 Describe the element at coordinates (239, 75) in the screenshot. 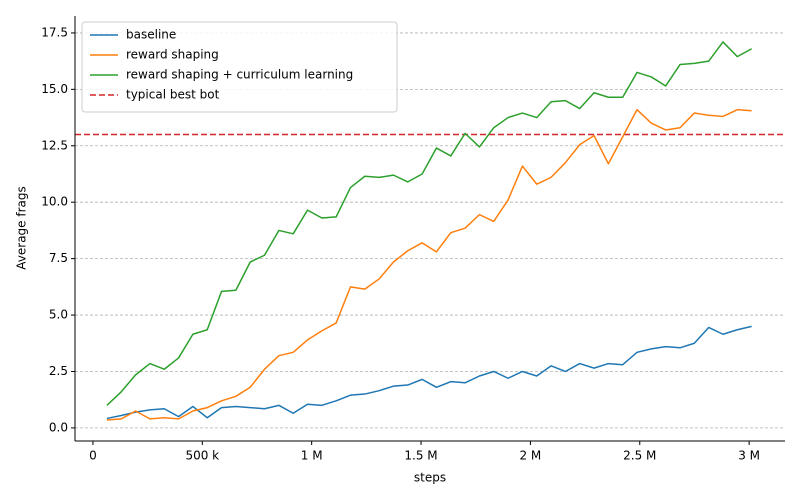

I see `legend-label: reward shaping + curriculum learning` at that location.